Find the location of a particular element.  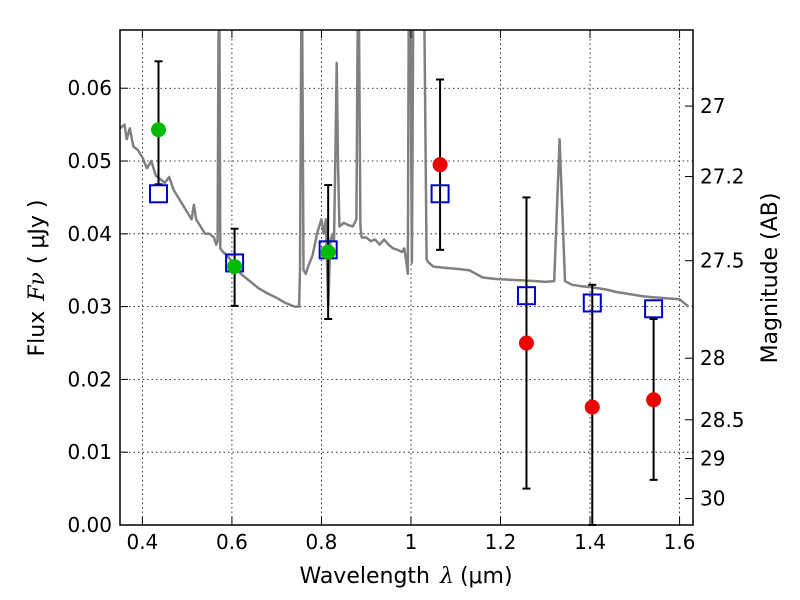

y2-tick-label: 28.5 is located at coordinates (722, 420).